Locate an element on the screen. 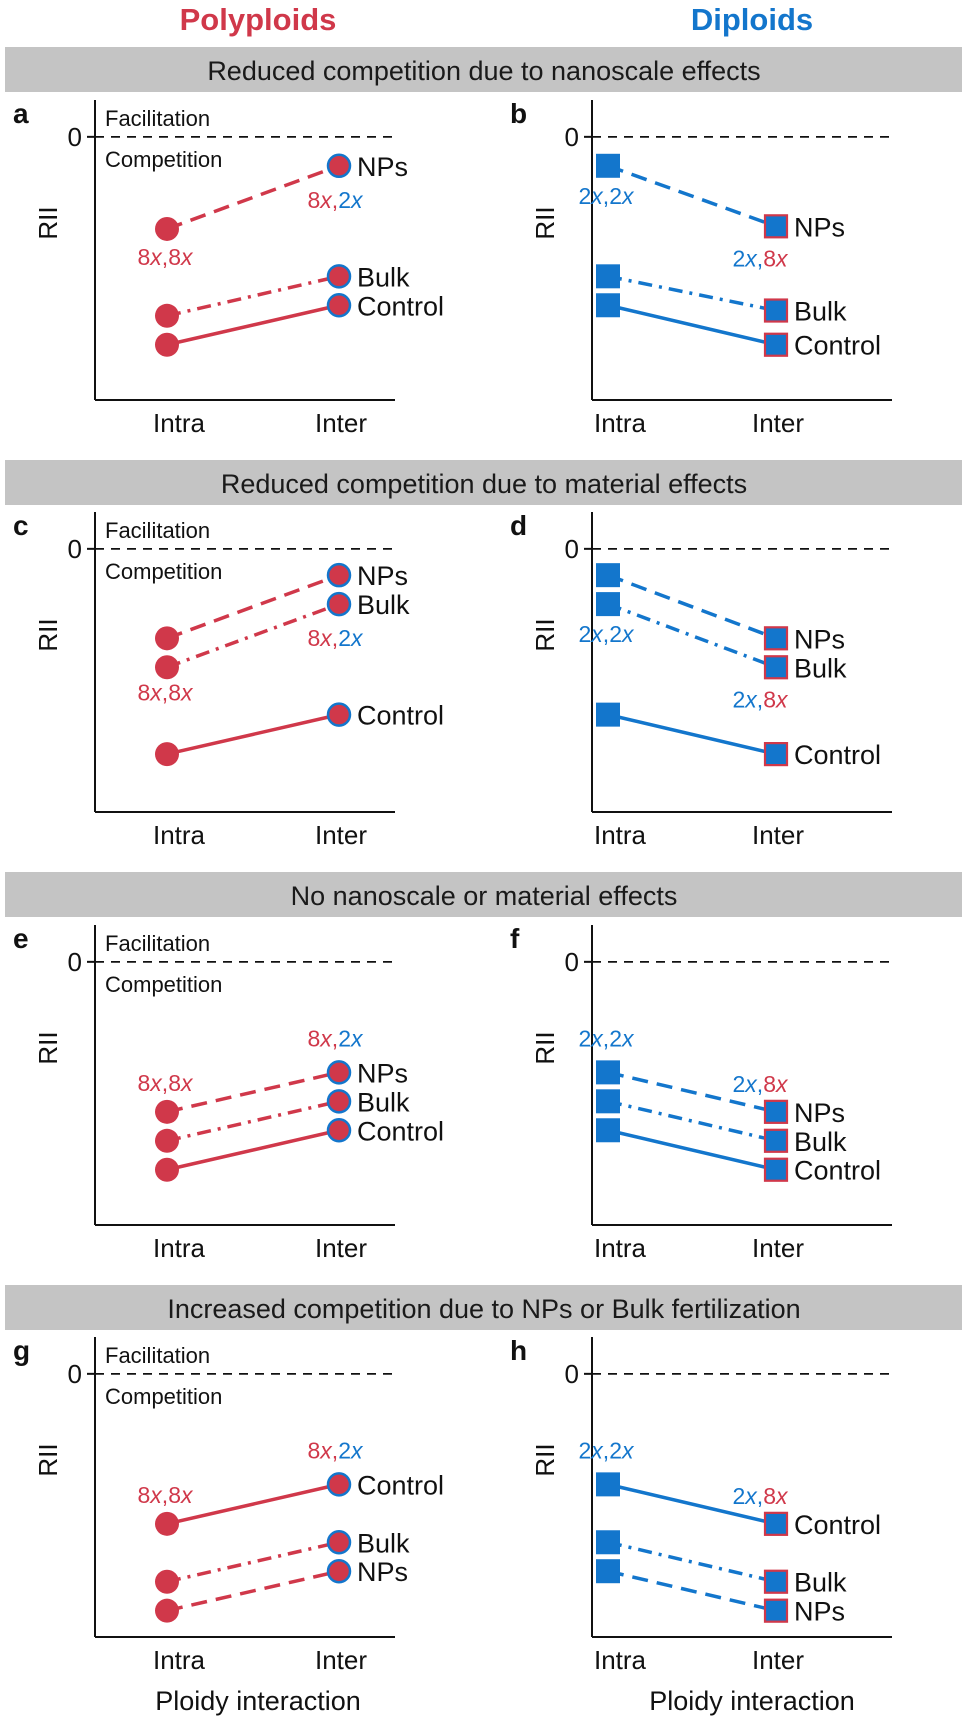 This screenshot has width=967, height=1724. ploidy-label-intra-a-x: x is located at coordinates (187, 257).